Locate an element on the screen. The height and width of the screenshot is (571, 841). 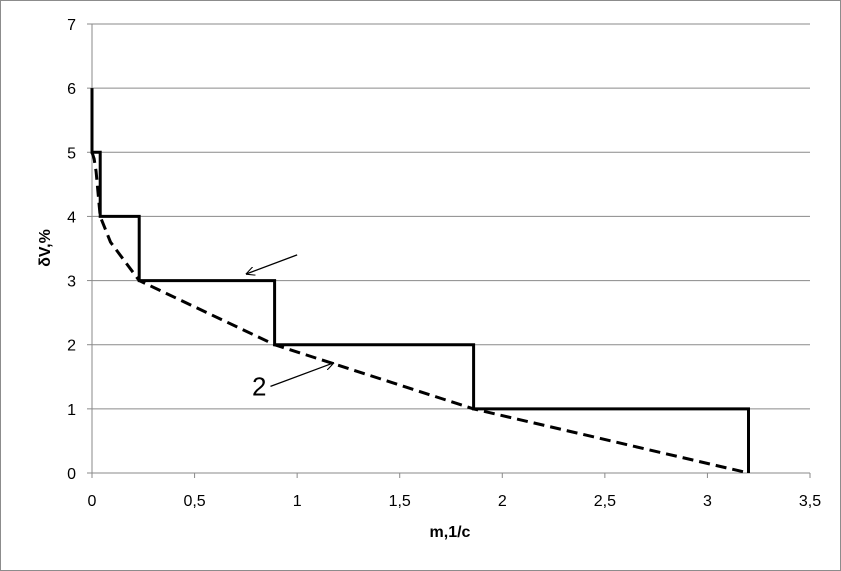
annotation-layer: 2 is located at coordinates (290, 327).